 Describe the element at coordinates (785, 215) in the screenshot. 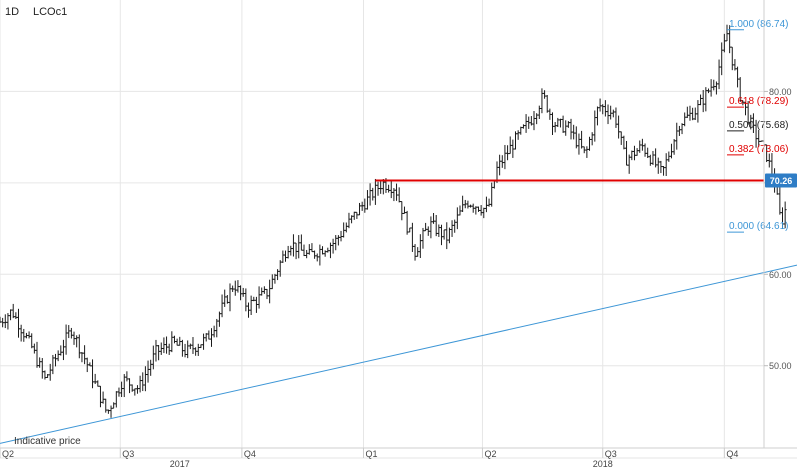

I see `ohlc-bar` at that location.